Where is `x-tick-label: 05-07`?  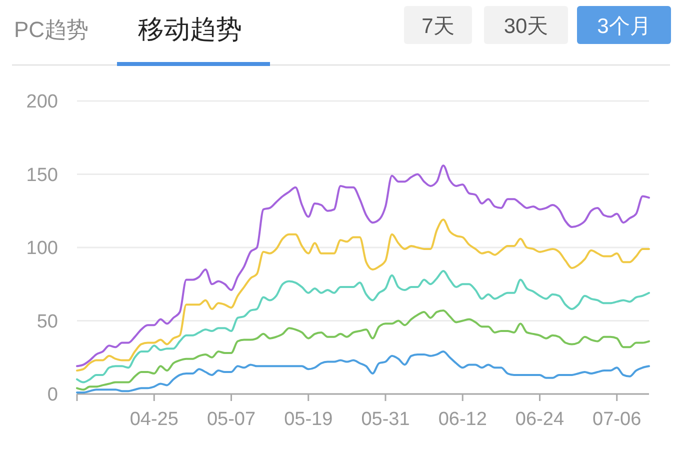
x-tick-label: 05-07 is located at coordinates (231, 419).